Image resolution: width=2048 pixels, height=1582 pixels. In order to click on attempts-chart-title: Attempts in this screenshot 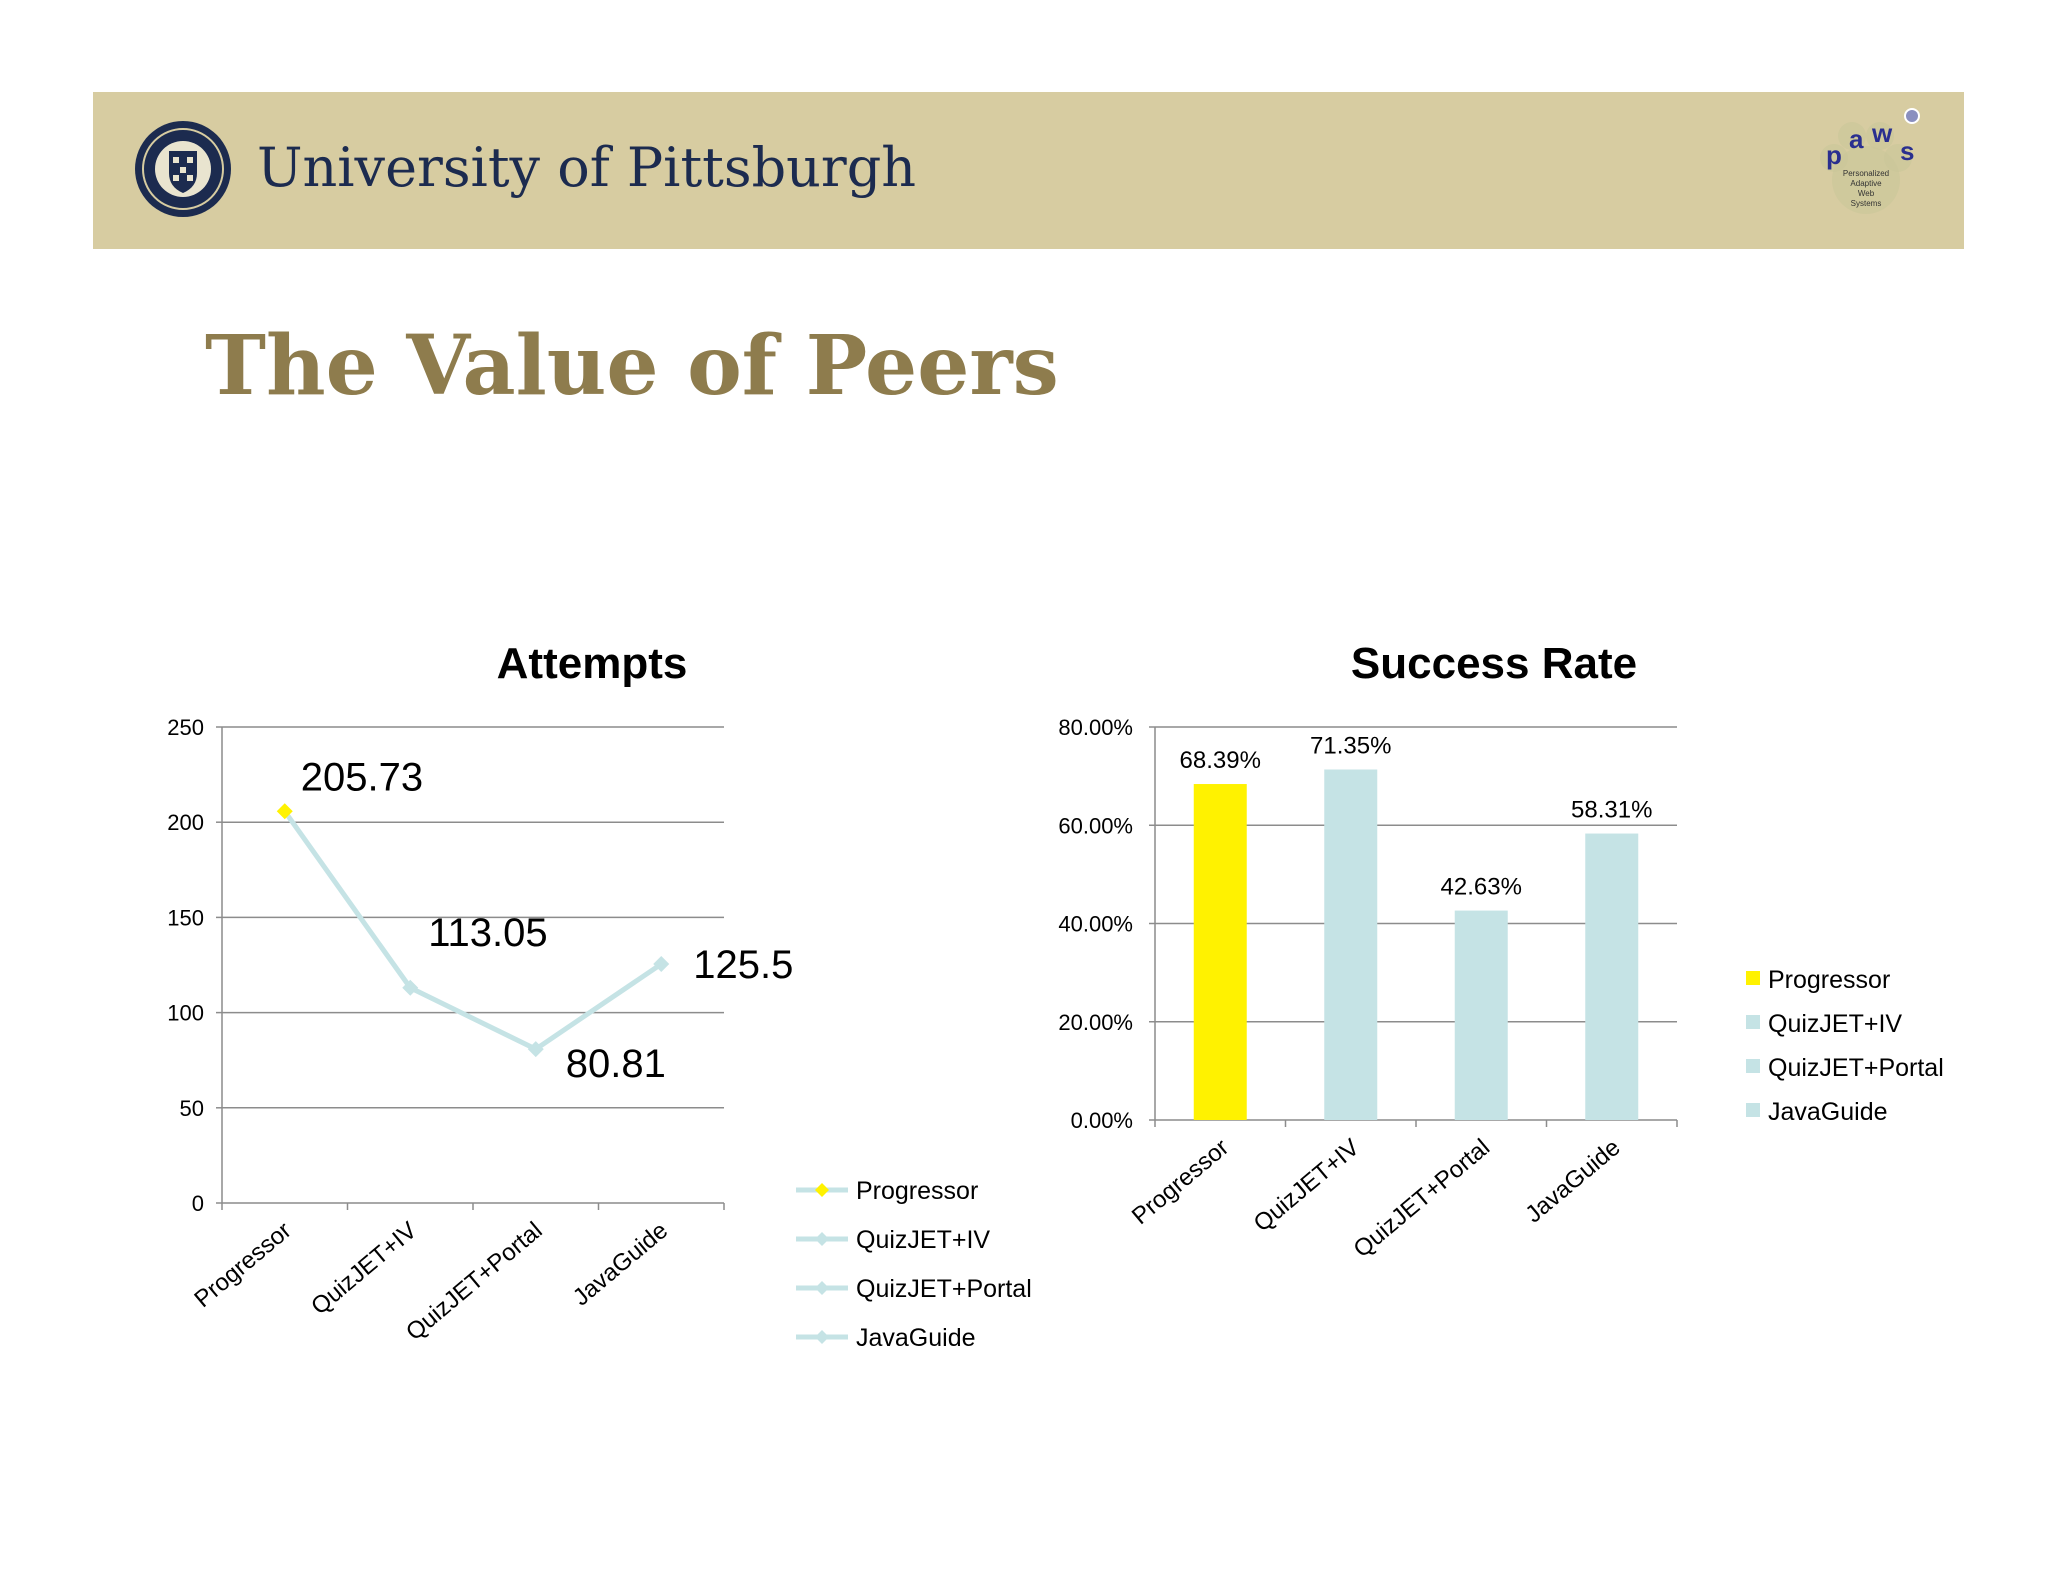, I will do `click(592, 663)`.